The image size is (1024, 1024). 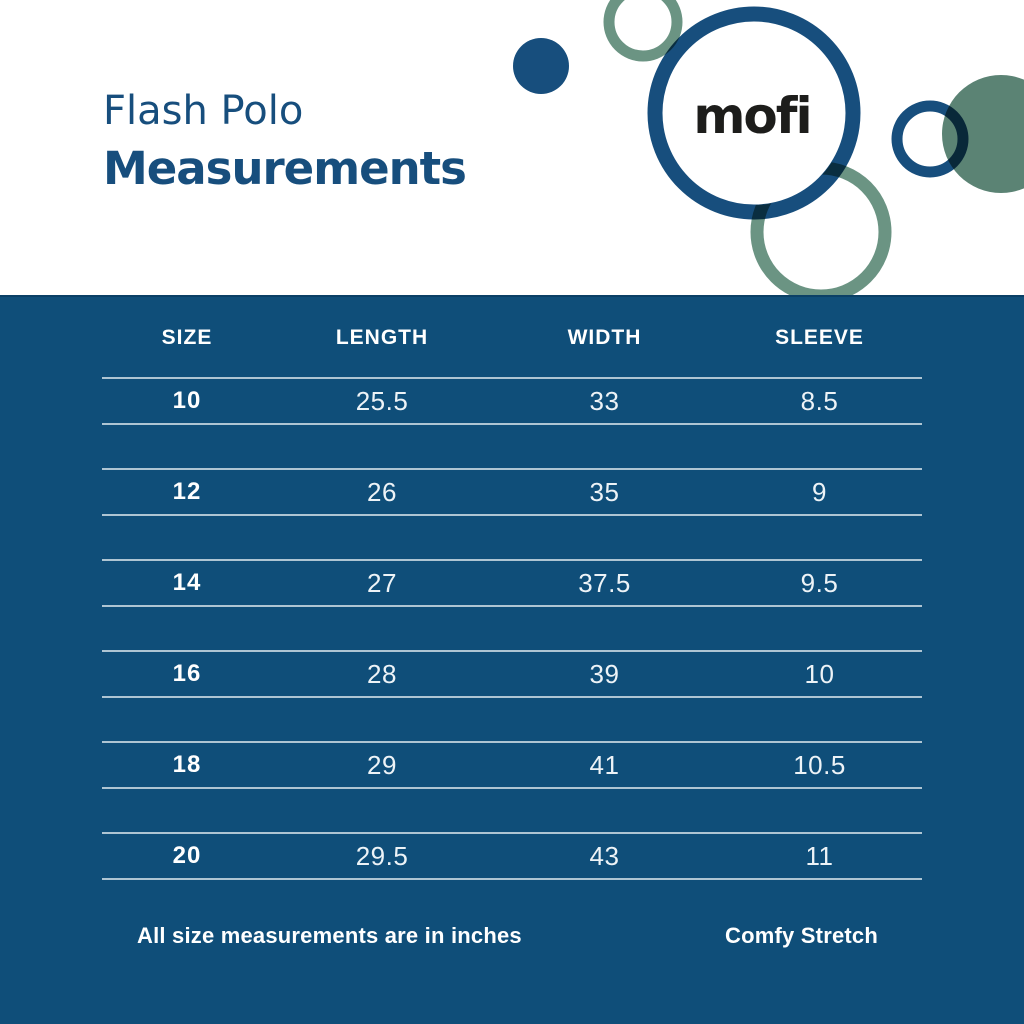 What do you see at coordinates (819, 400) in the screenshot?
I see `cell-sleeve: 8.5` at bounding box center [819, 400].